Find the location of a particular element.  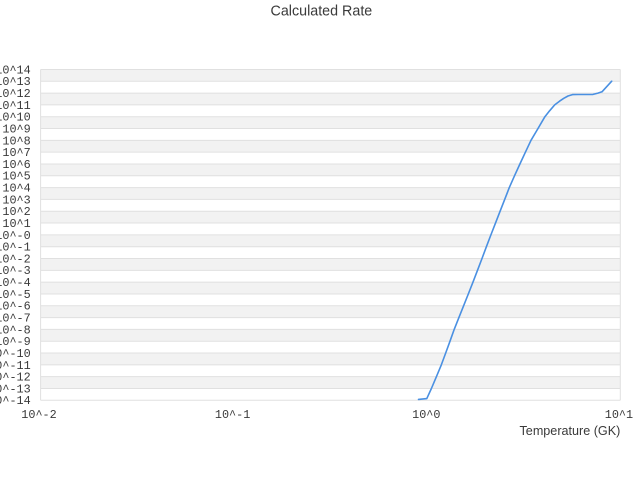

svg-text: 10^7 is located at coordinates (16, 153).